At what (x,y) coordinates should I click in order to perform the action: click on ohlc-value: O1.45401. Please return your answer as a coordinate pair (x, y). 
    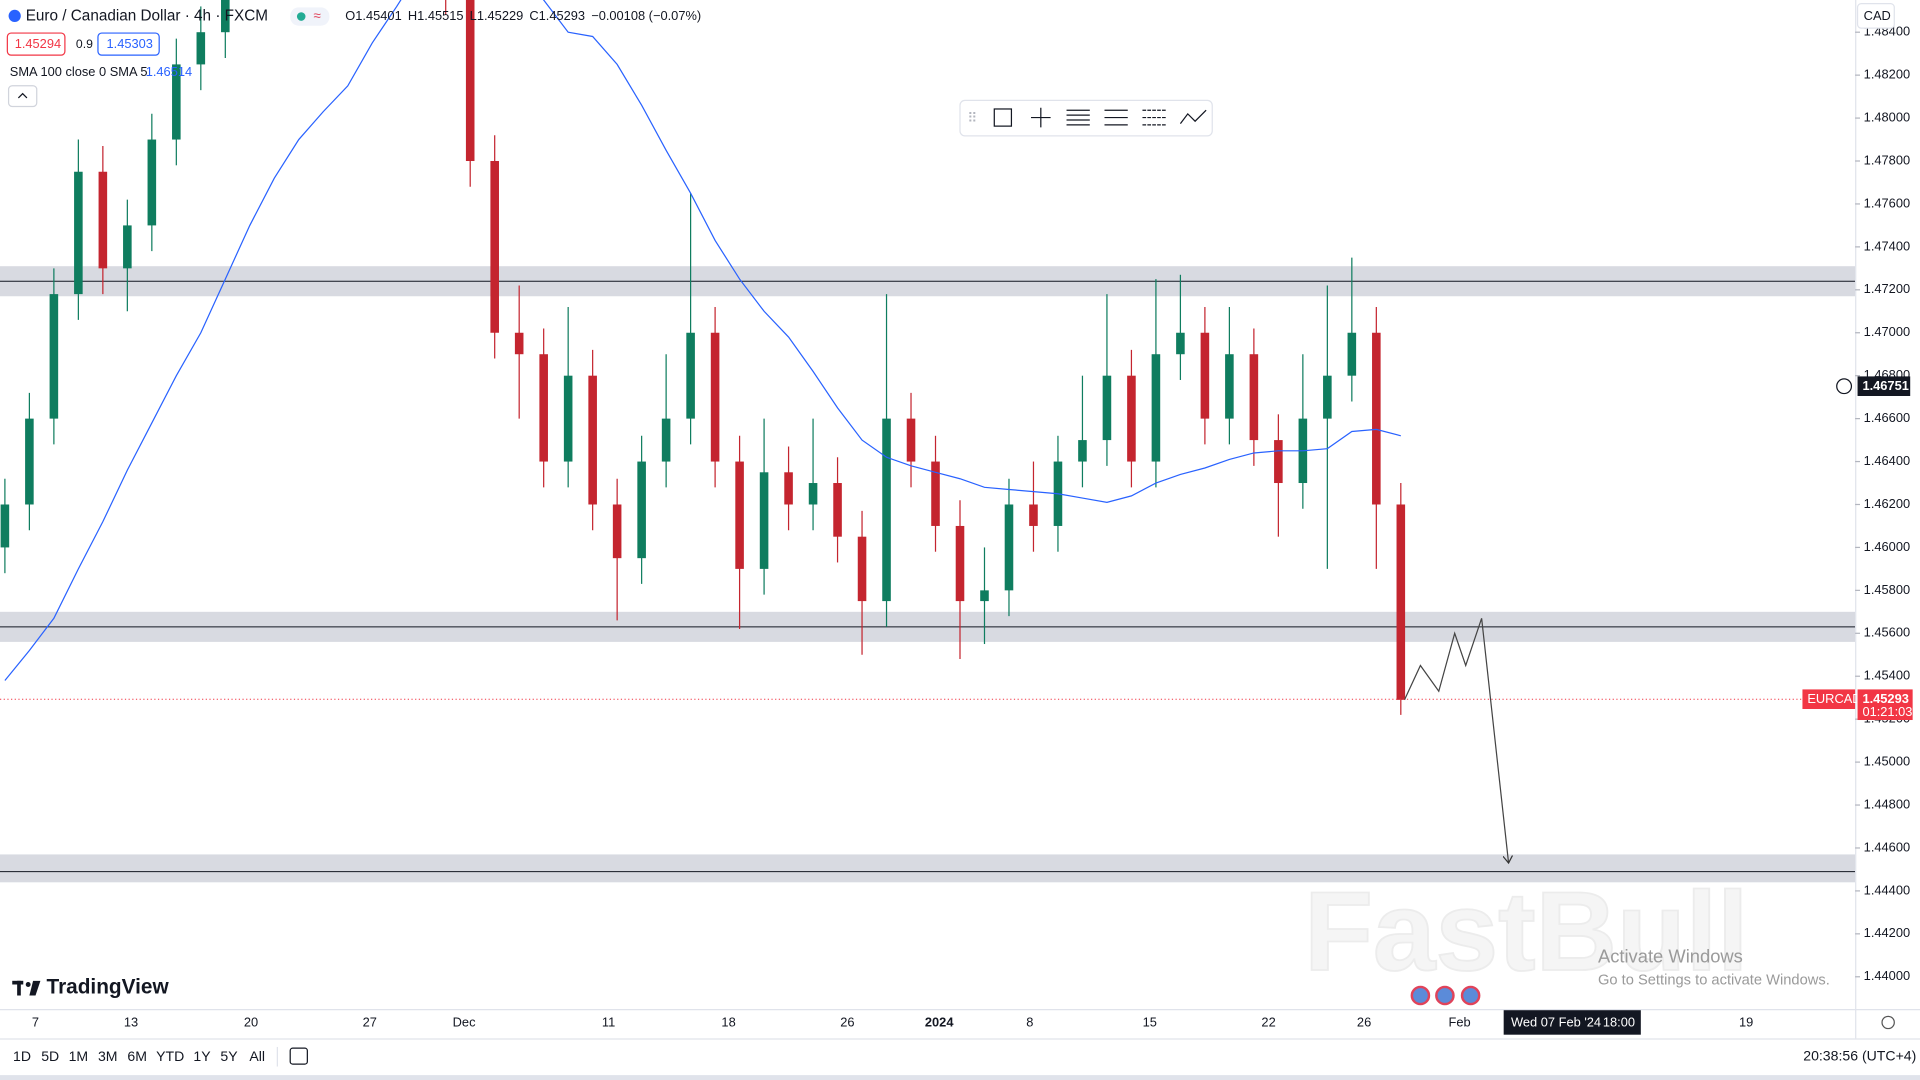
    Looking at the image, I should click on (373, 15).